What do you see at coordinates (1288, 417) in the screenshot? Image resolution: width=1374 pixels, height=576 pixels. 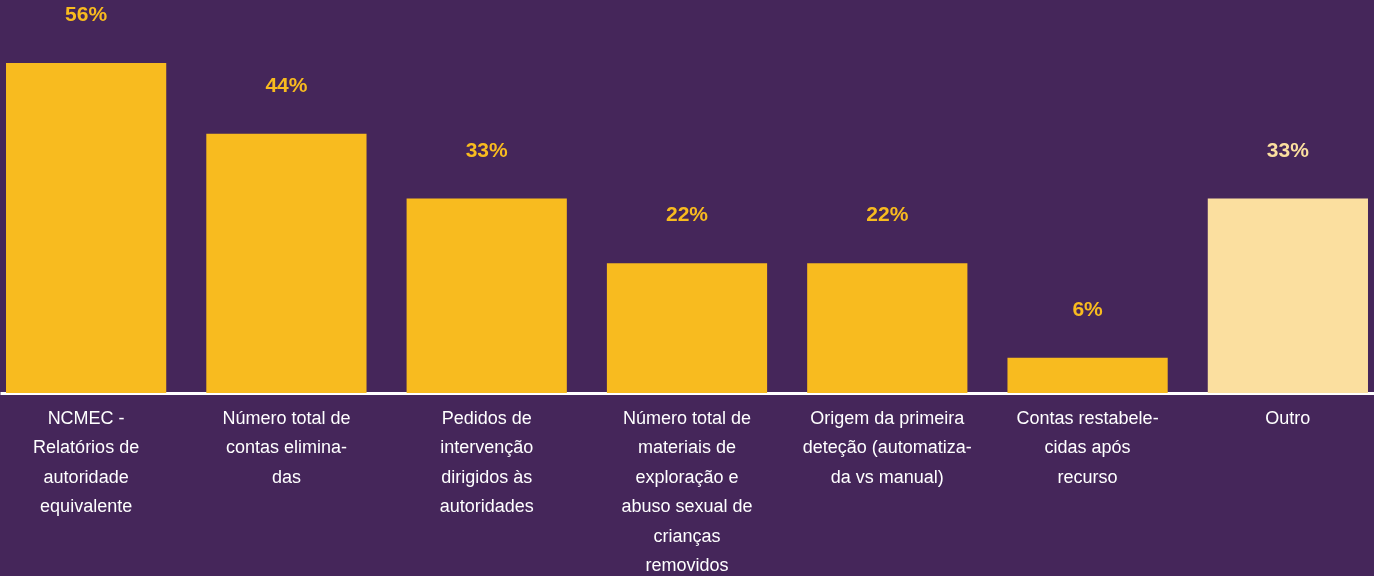 I see `x-tick-label: Outro` at bounding box center [1288, 417].